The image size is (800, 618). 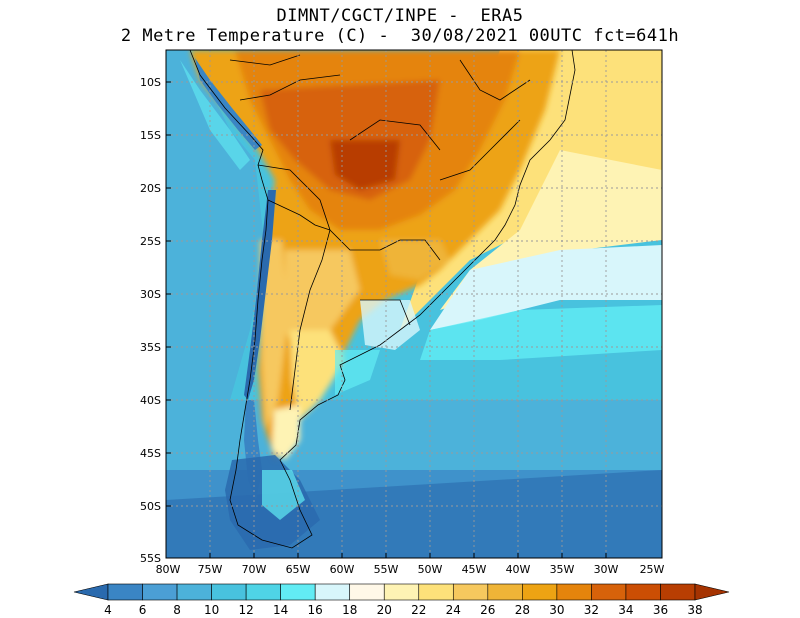 I want to click on title-line-1: DIMNT/CGCT/INPE - ERA5, so click(x=400, y=16).